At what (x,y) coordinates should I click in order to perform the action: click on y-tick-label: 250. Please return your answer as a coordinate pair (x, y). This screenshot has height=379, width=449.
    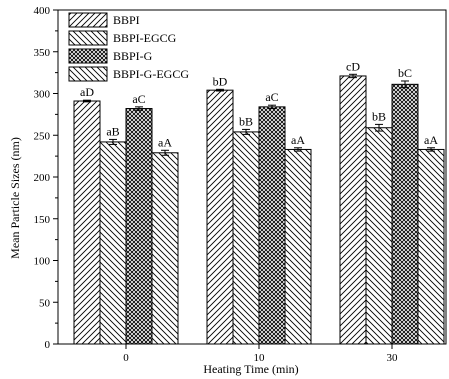
    Looking at the image, I should click on (42, 136).